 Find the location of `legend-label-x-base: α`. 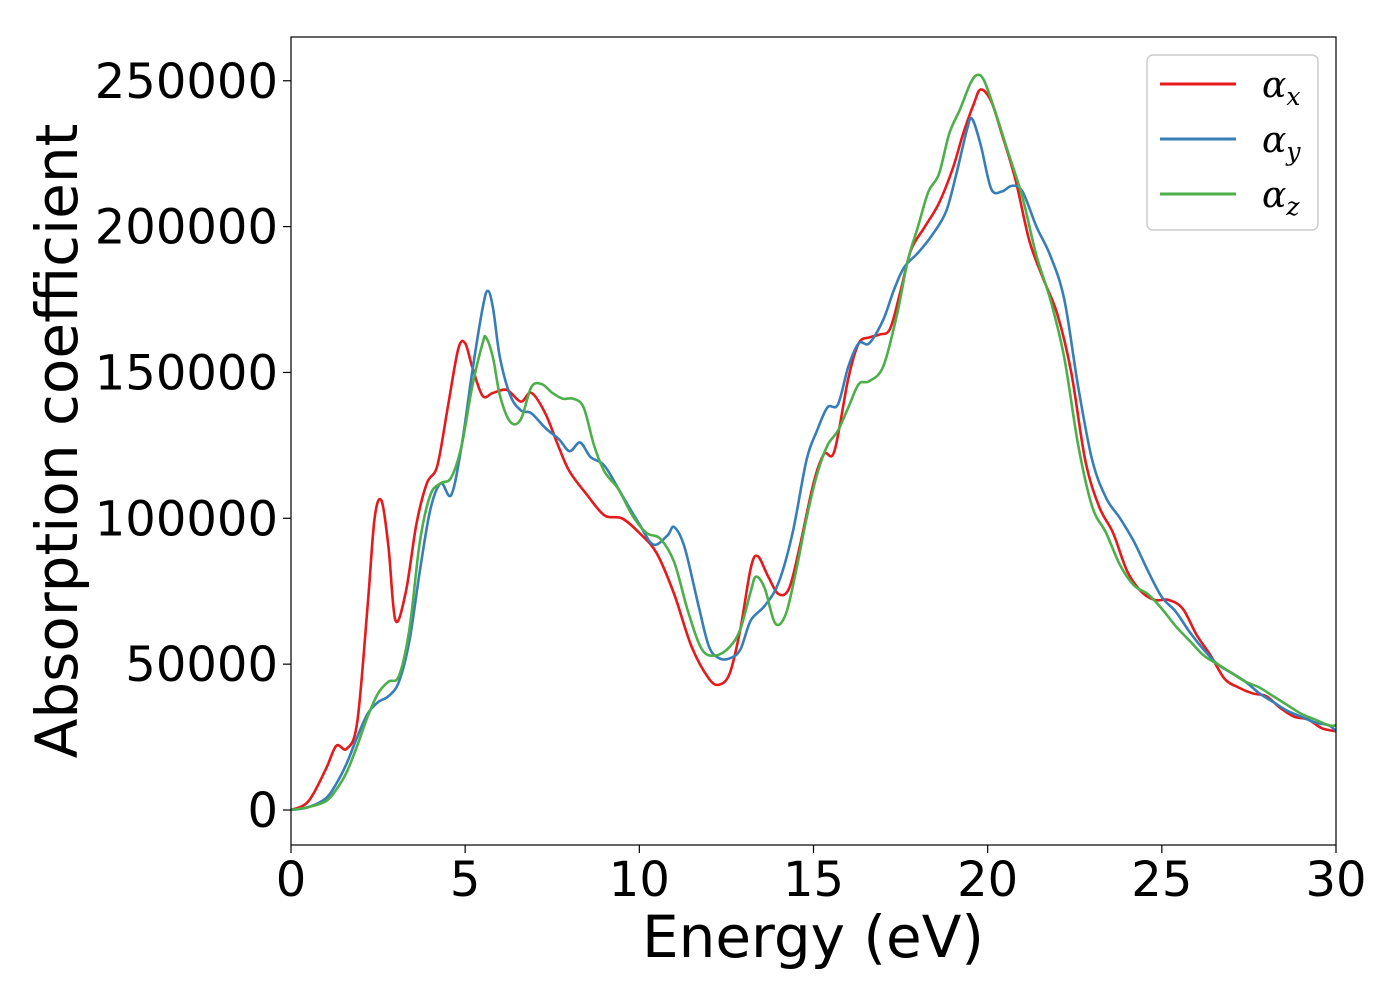

legend-label-x-base: α is located at coordinates (1274, 85).